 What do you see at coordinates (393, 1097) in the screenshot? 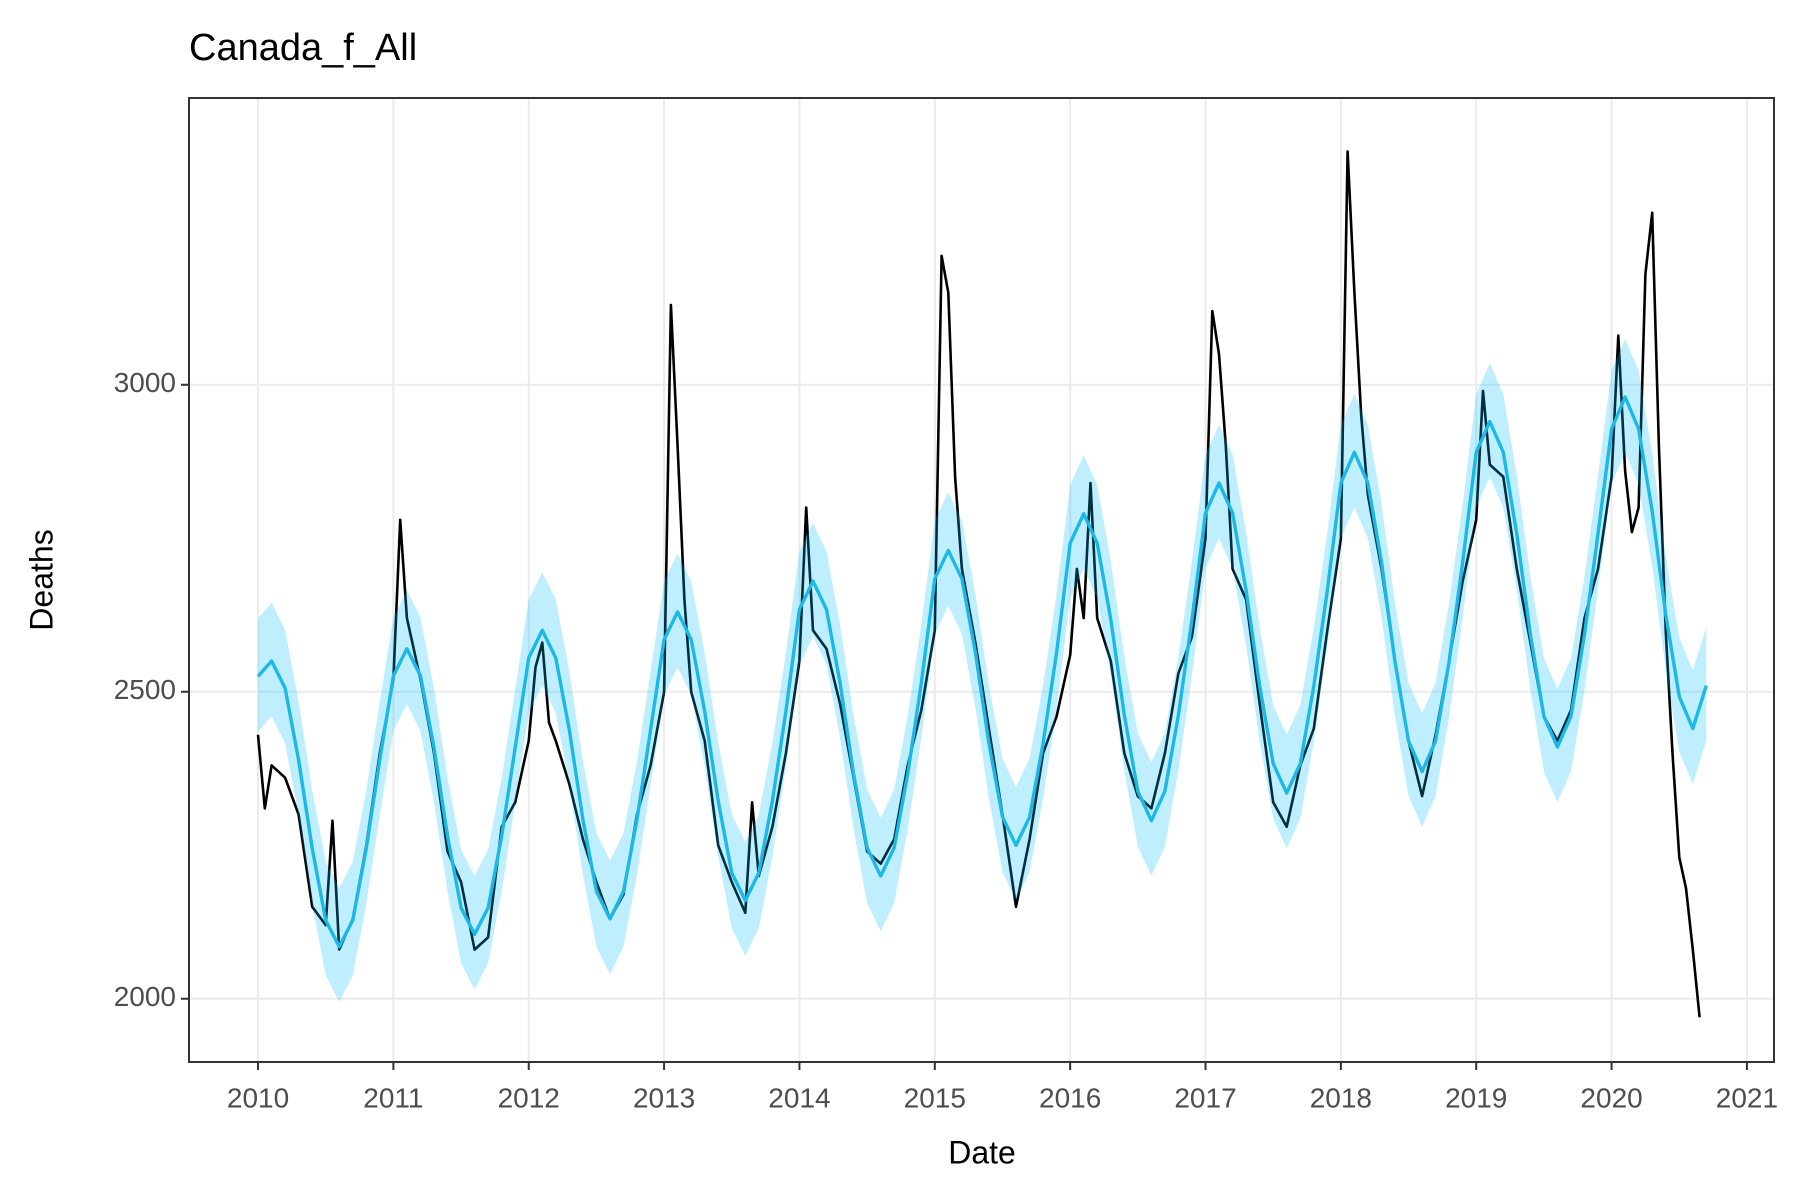
I see `x-tick-label: 2011` at bounding box center [393, 1097].